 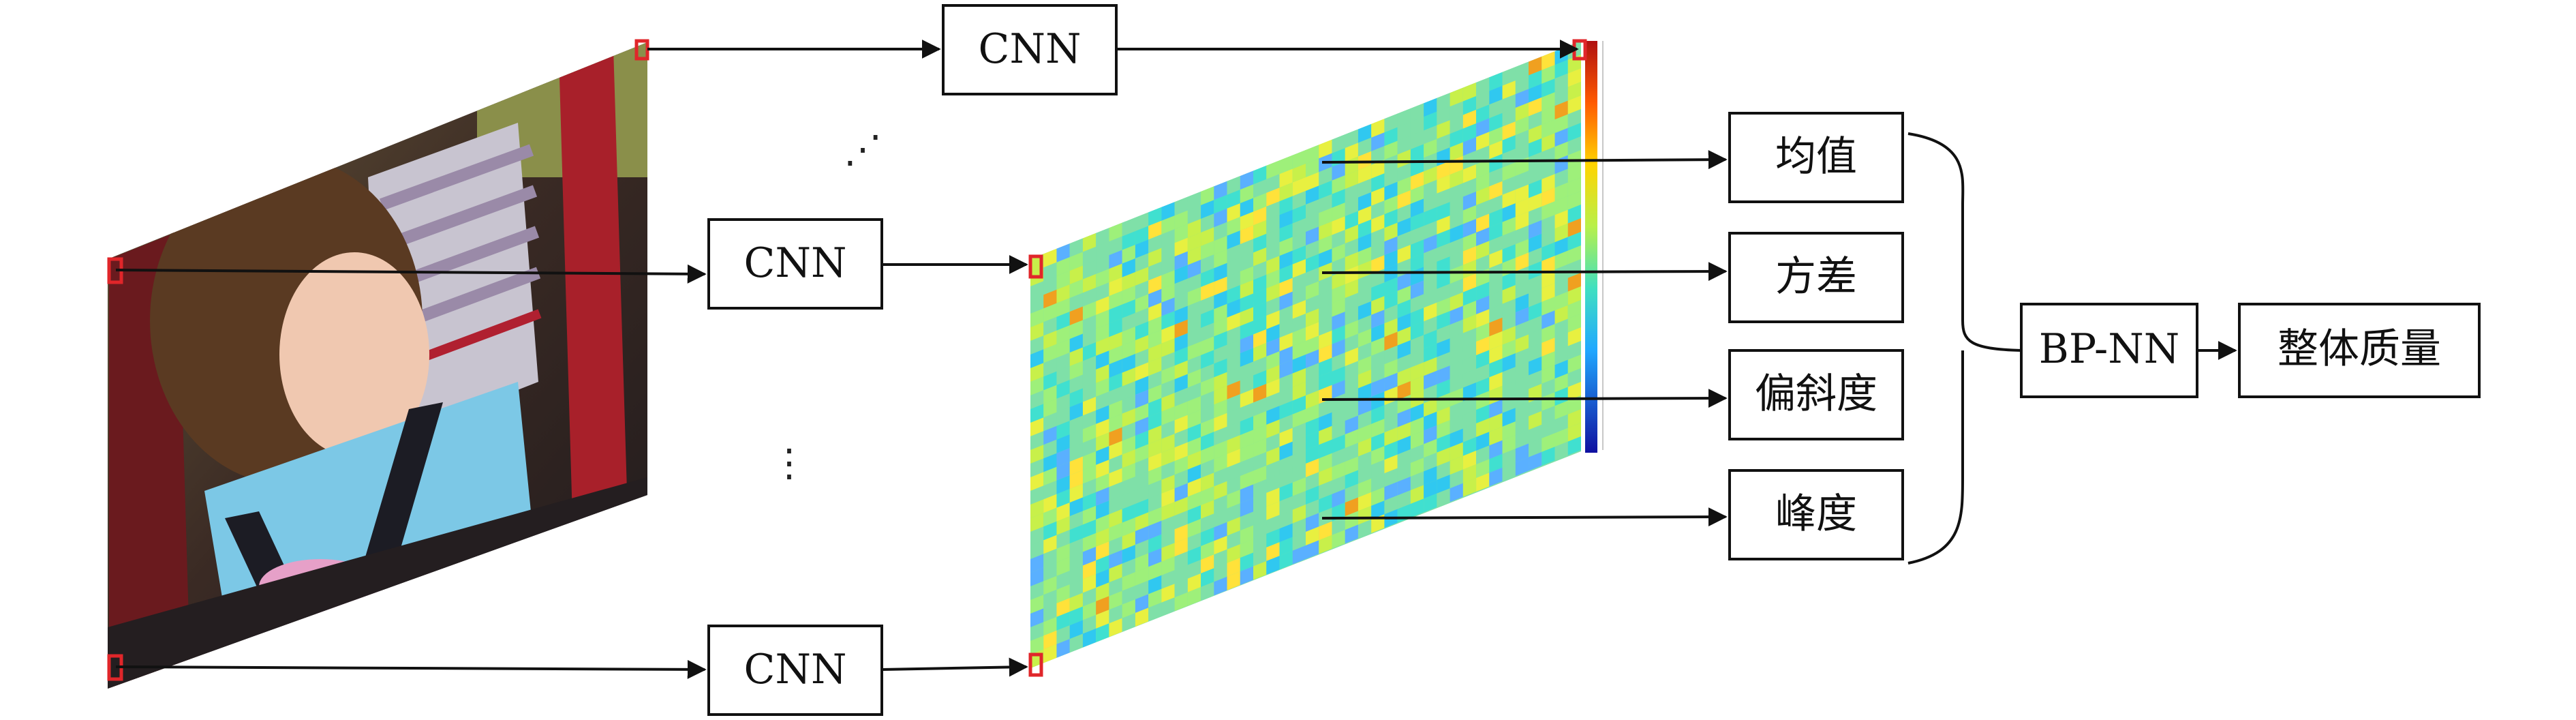 What do you see at coordinates (2359, 349) in the screenshot?
I see `overall-quality-label: 整体质量` at bounding box center [2359, 349].